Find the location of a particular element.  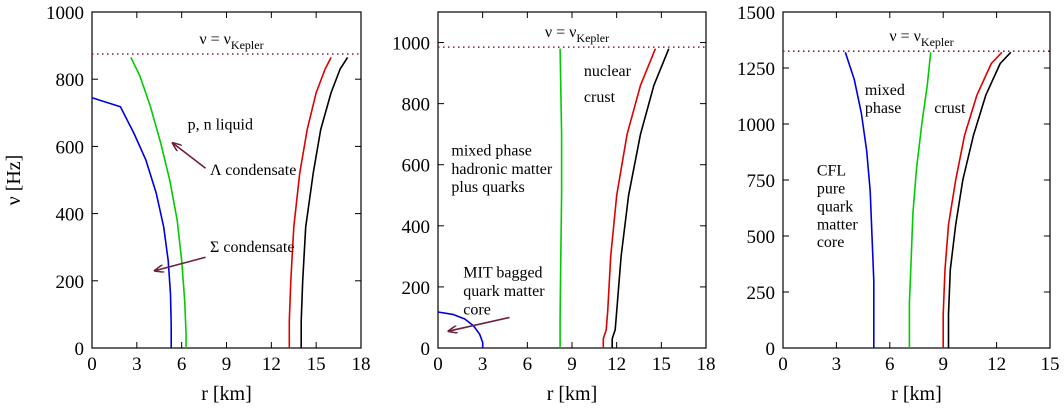

y-tick-label: 500 is located at coordinates (761, 237).